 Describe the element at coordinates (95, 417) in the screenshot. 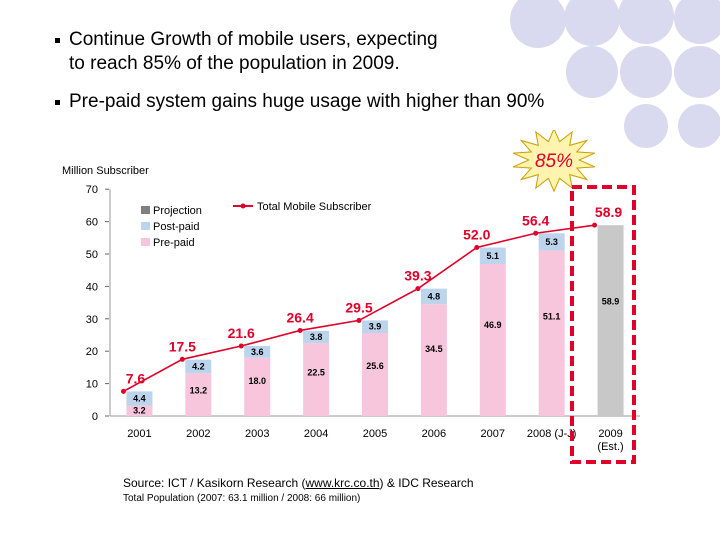

I see `y-tick-label: 0` at that location.